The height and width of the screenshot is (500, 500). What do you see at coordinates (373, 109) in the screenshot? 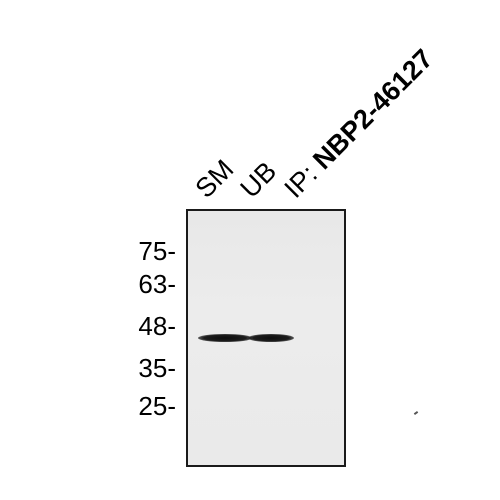
I see `antibody-id: NBP2-46127` at bounding box center [373, 109].